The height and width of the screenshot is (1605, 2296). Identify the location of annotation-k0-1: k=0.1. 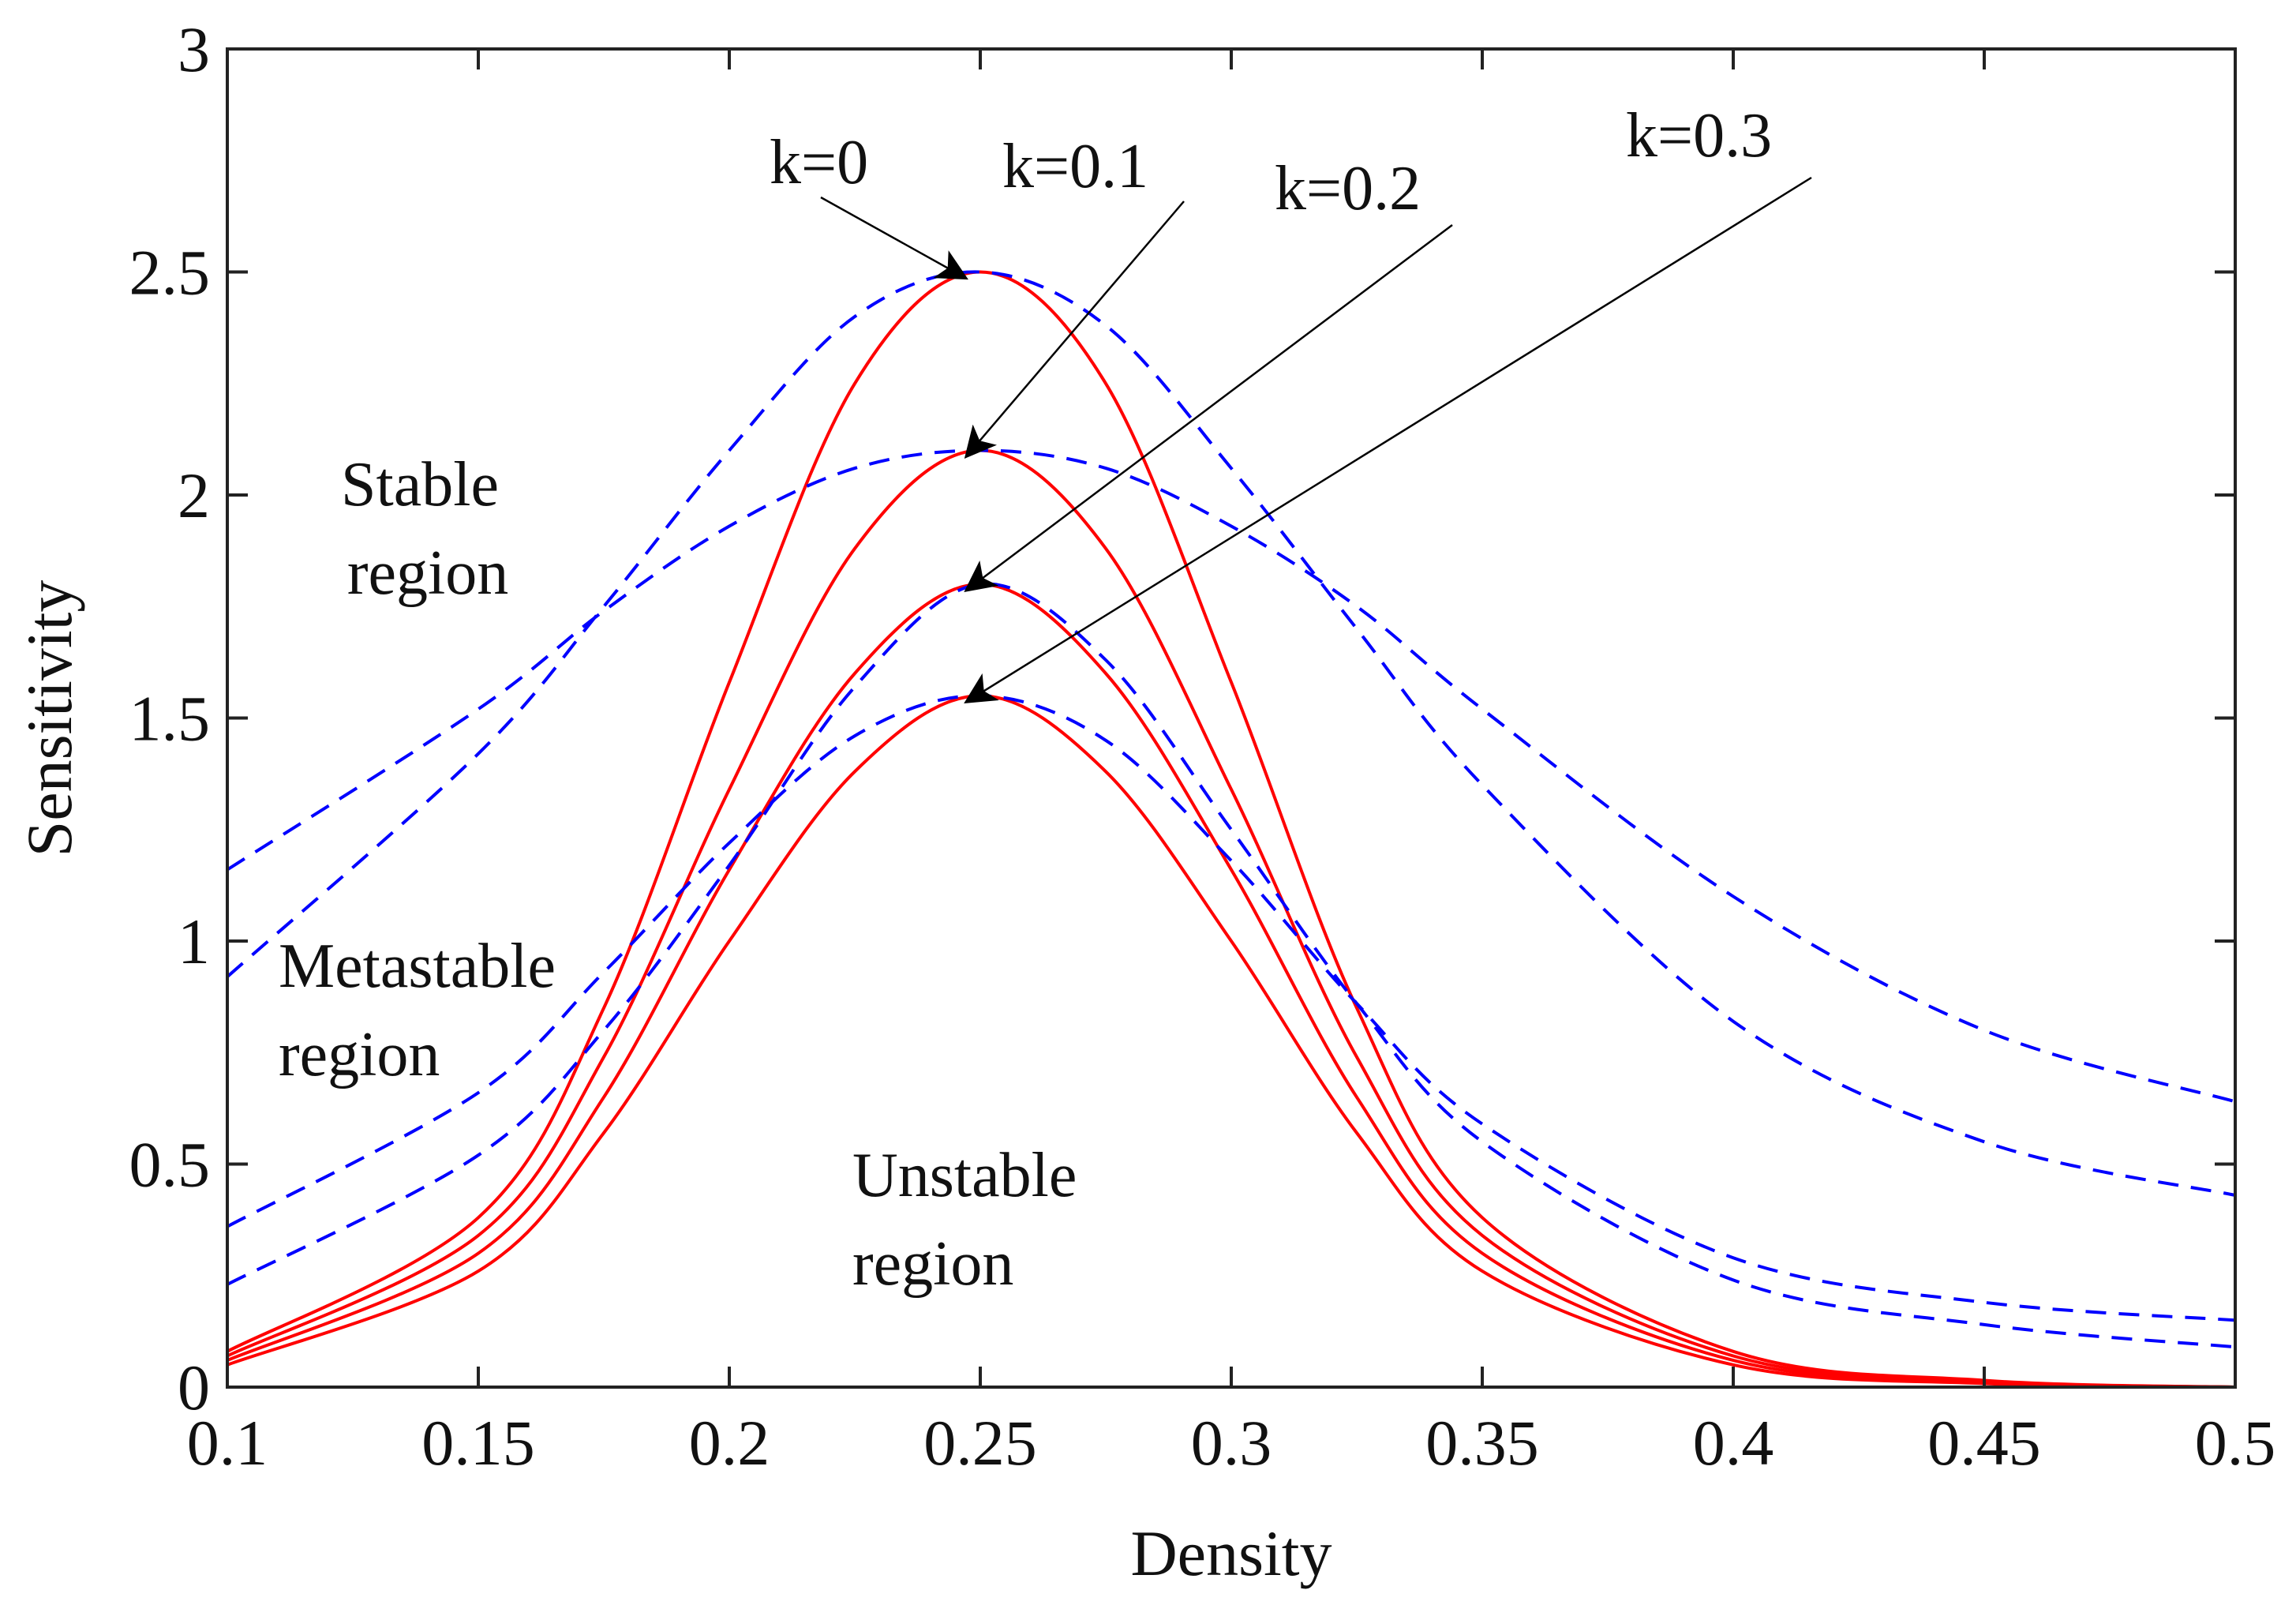
(1075, 166).